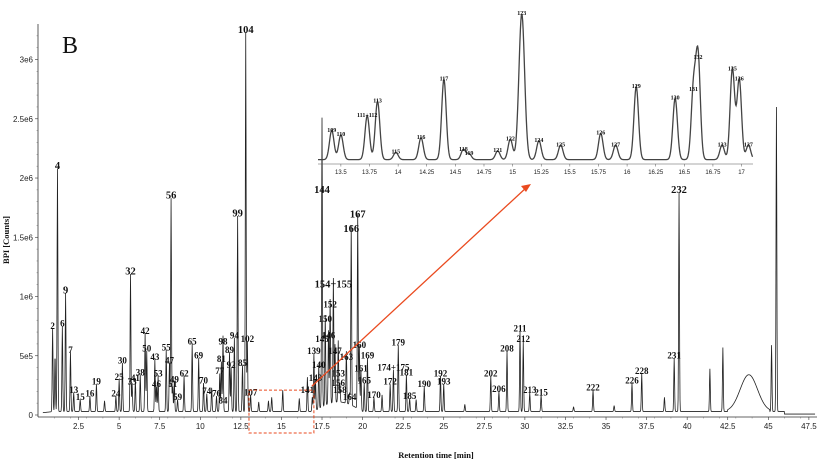  Describe the element at coordinates (636, 87) in the screenshot. I see `inset-peak-label: 129` at that location.